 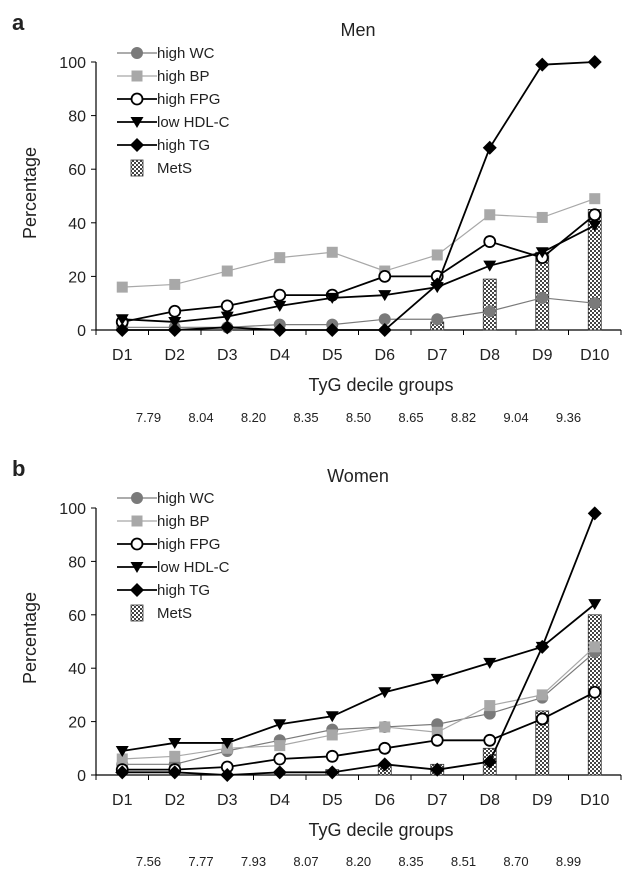 What do you see at coordinates (137, 498) in the screenshot?
I see `legend-marker-high-wc` at bounding box center [137, 498].